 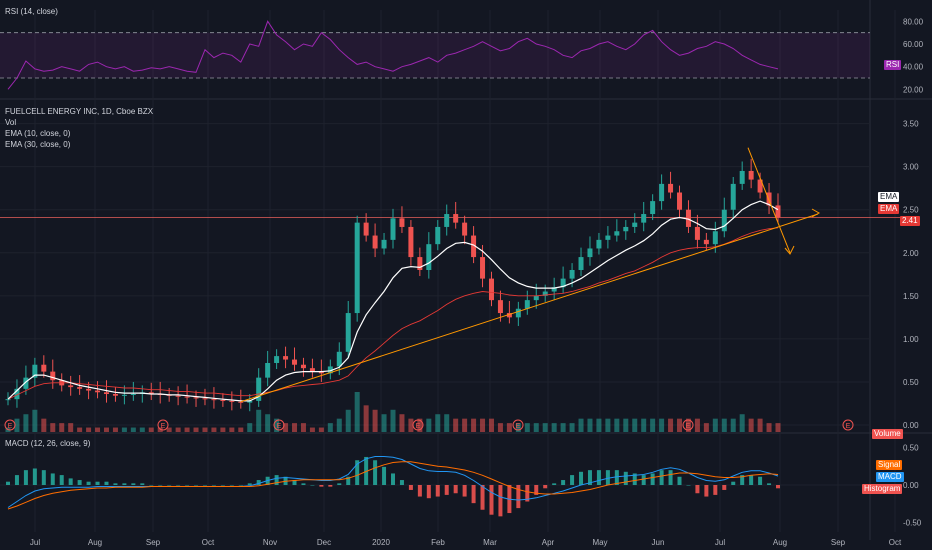 What do you see at coordinates (11, 122) in the screenshot?
I see `legend-vol: Vol` at bounding box center [11, 122].